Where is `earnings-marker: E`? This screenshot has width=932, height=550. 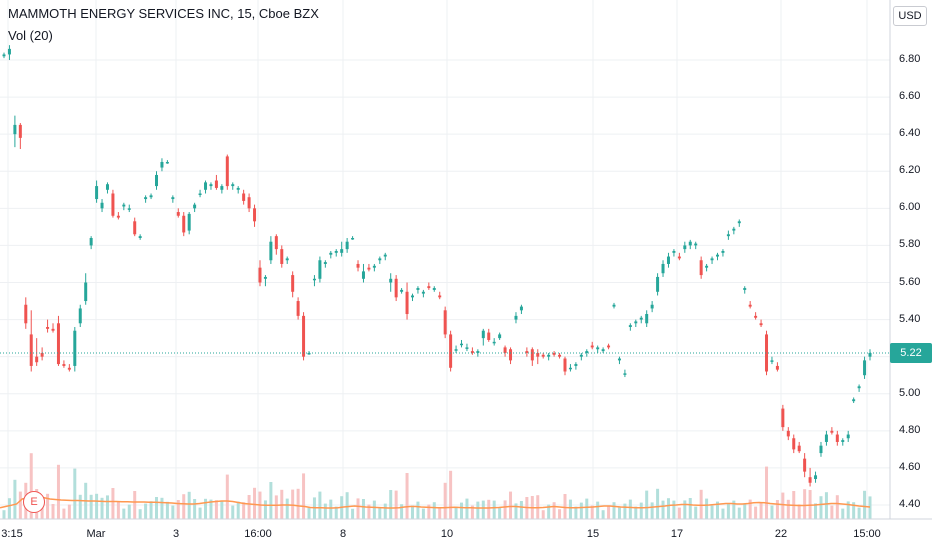 earnings-marker: E is located at coordinates (34, 502).